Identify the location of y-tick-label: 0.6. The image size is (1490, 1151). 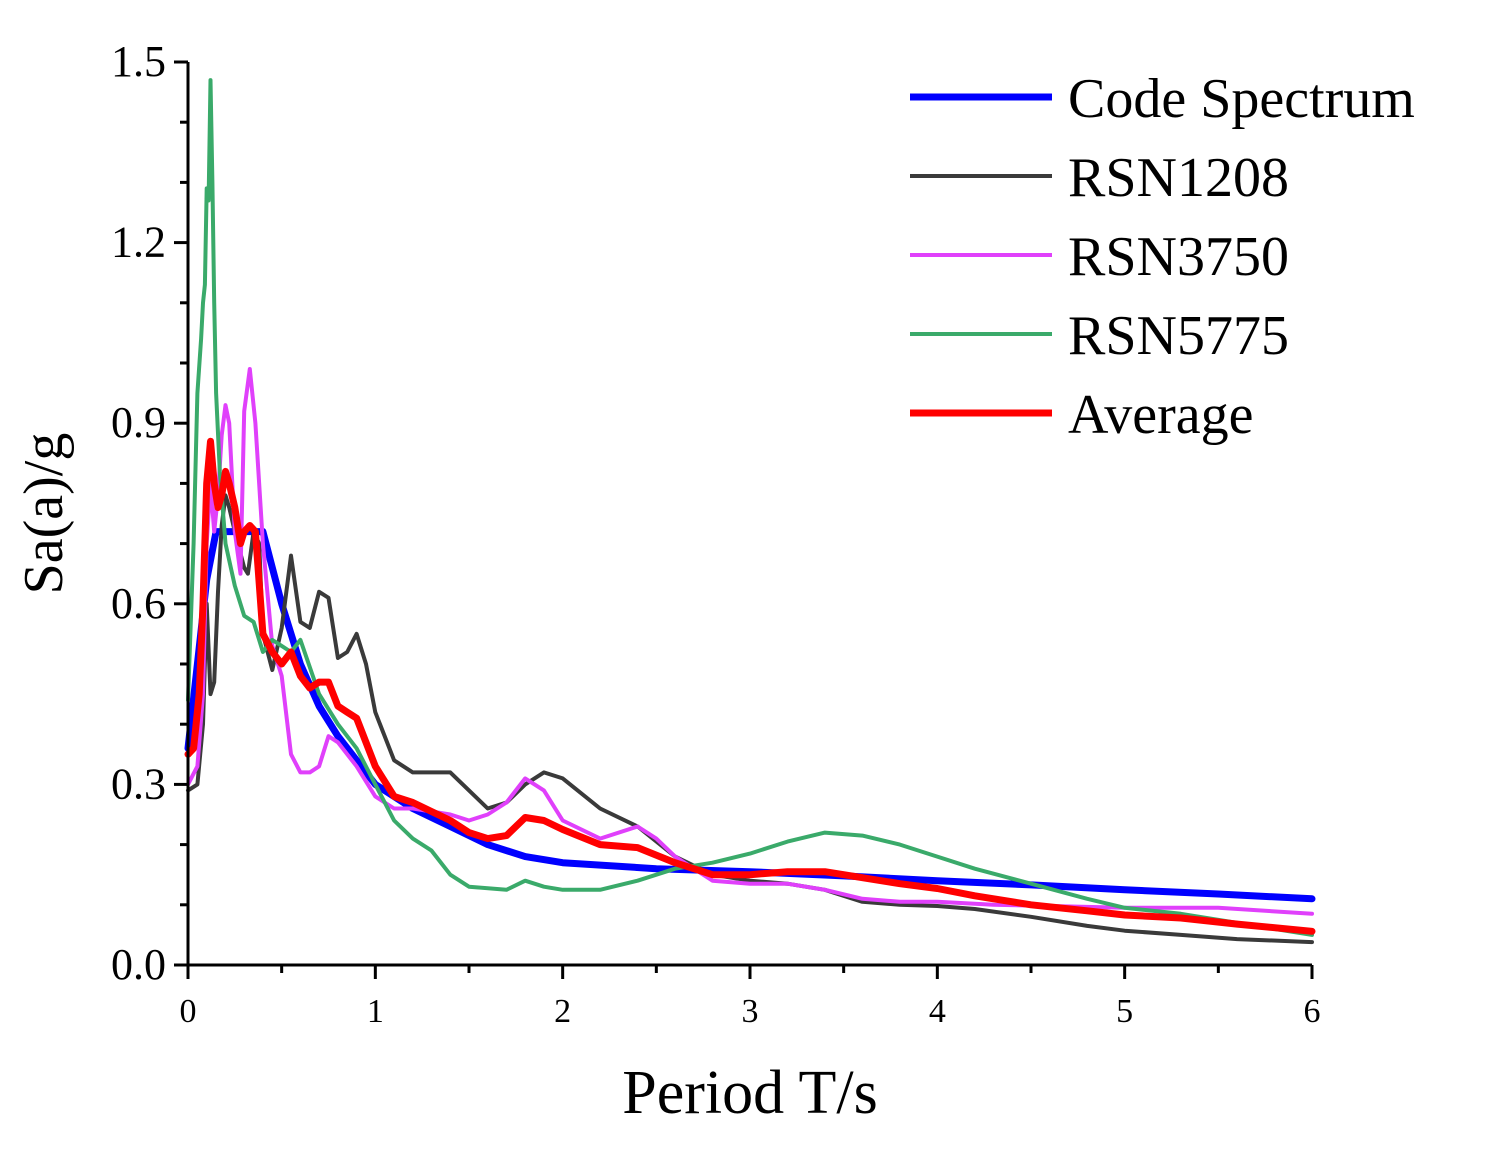
(138, 603).